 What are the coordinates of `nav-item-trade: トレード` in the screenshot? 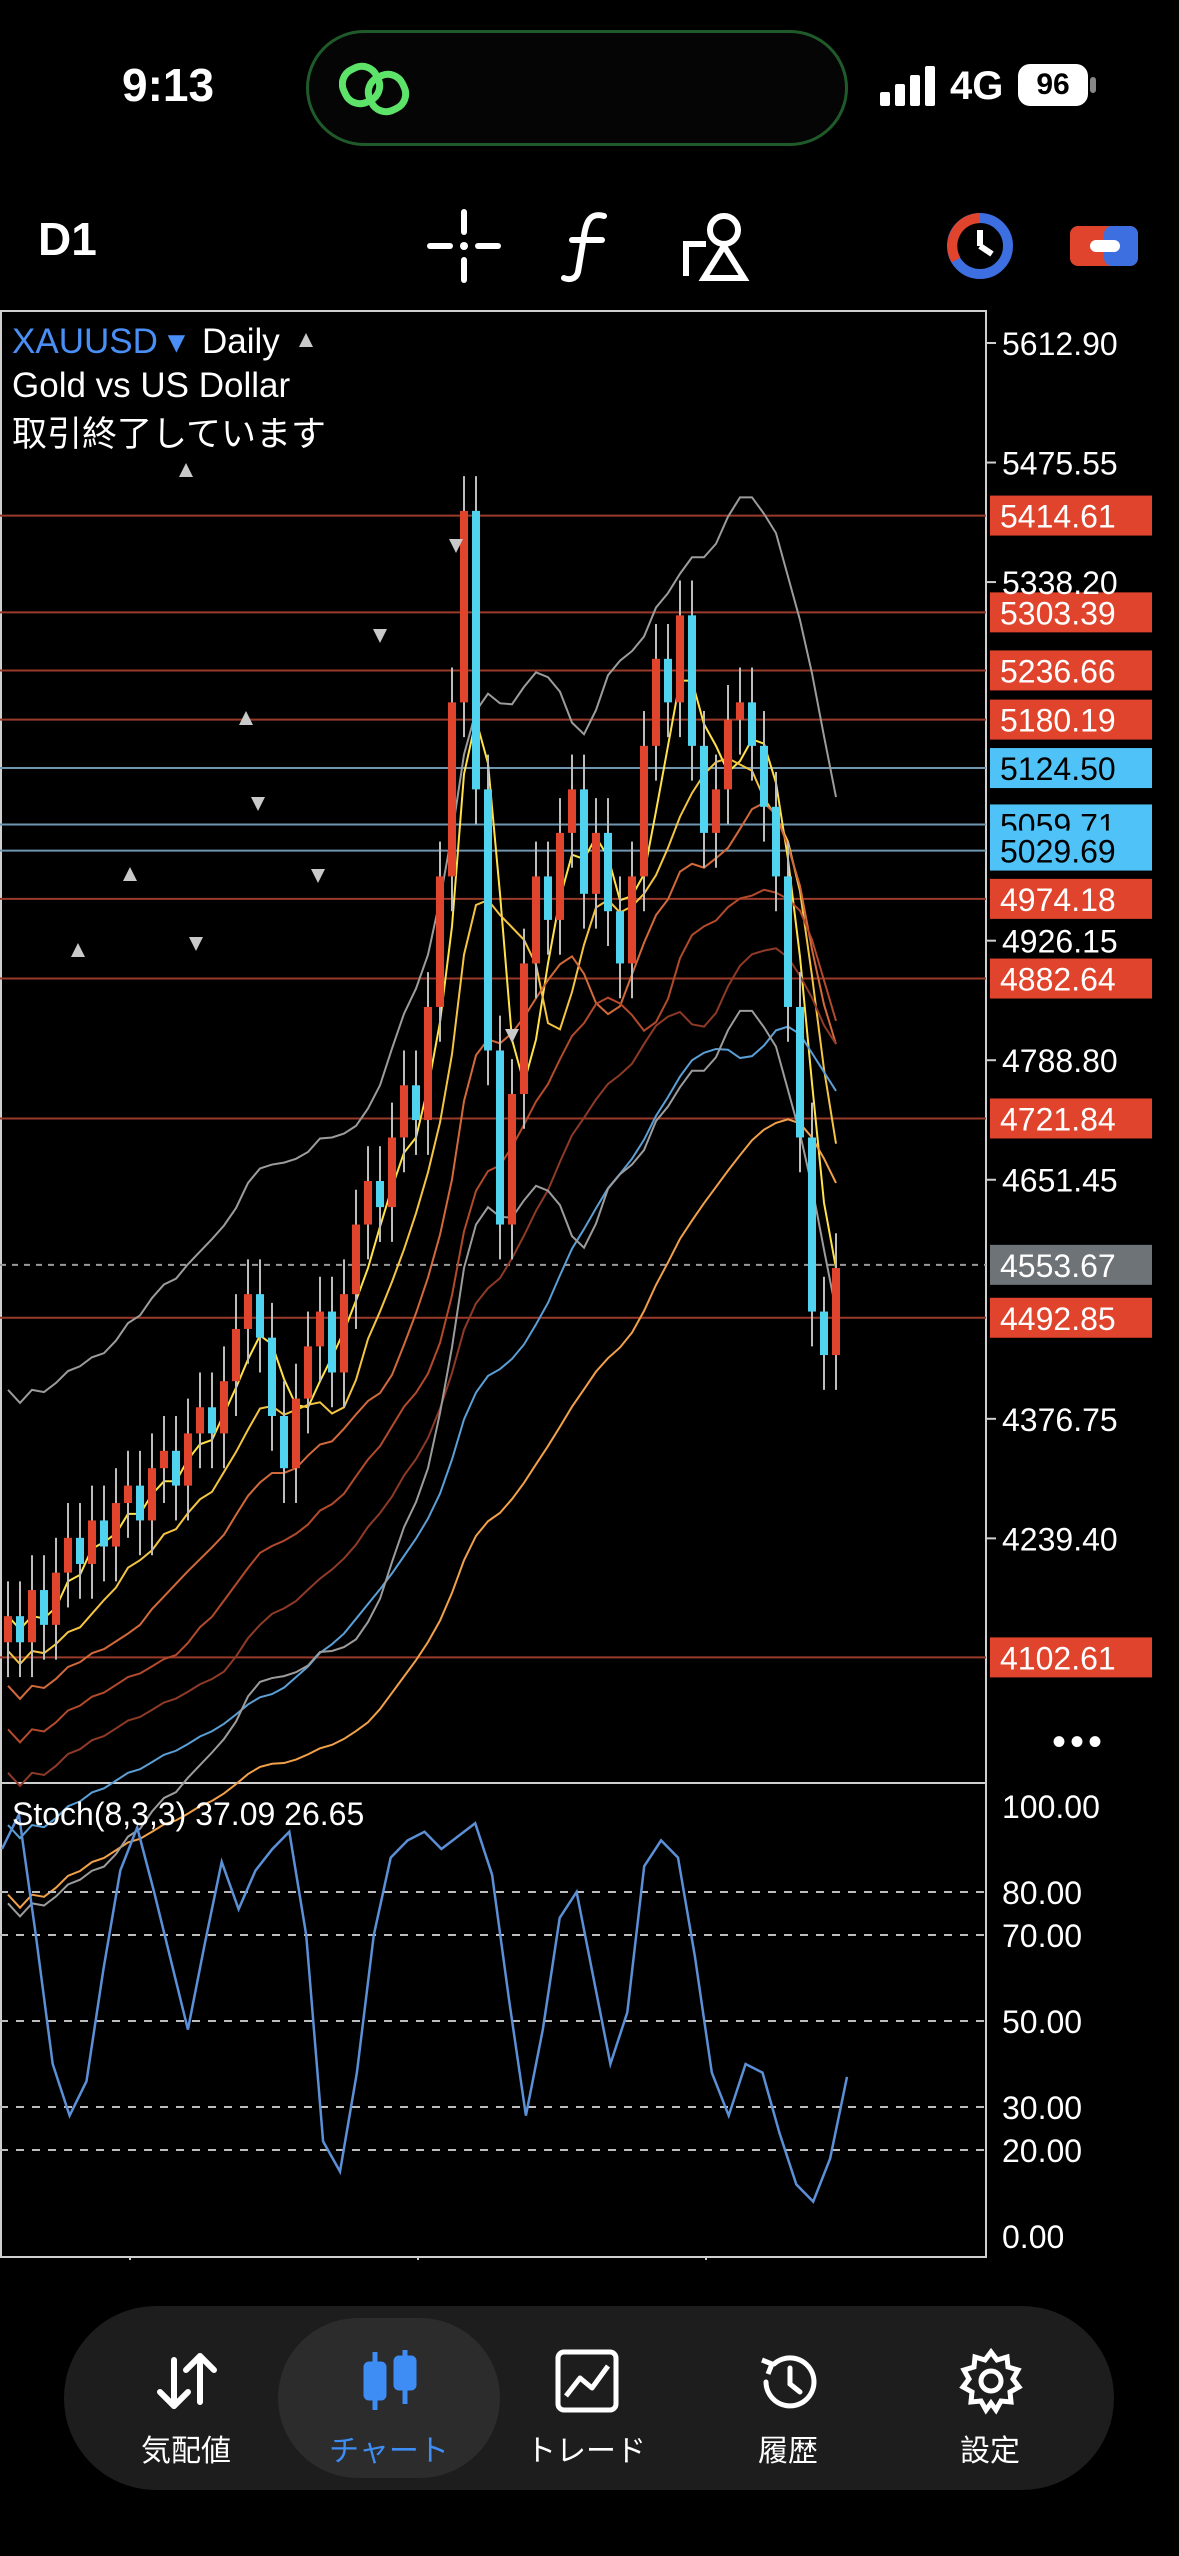 It's located at (586, 2398).